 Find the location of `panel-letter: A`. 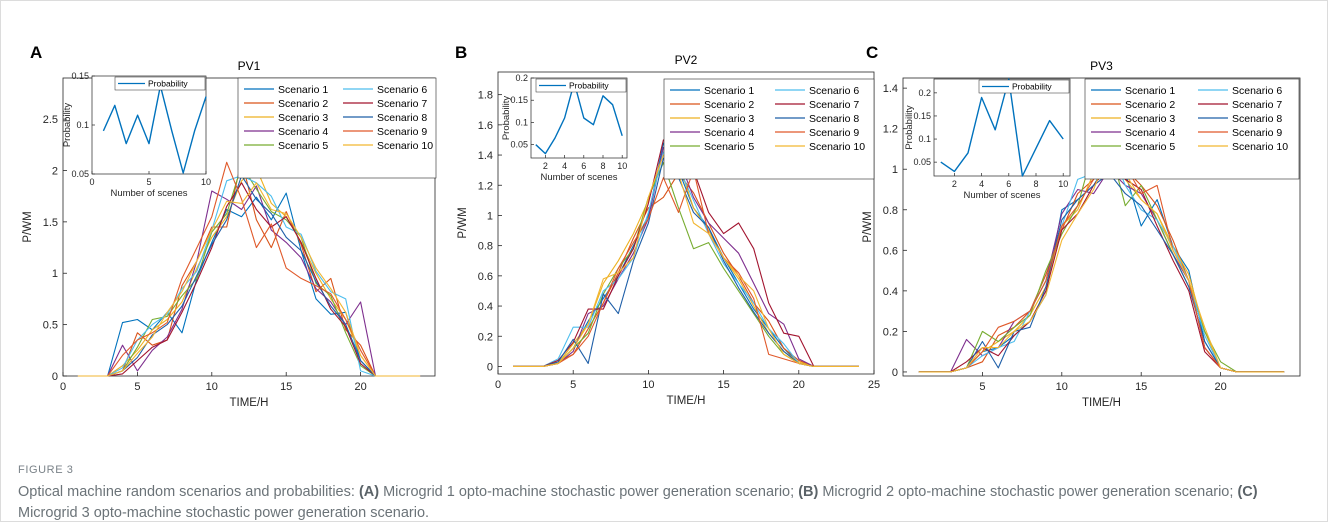

panel-letter: A is located at coordinates (36, 52).